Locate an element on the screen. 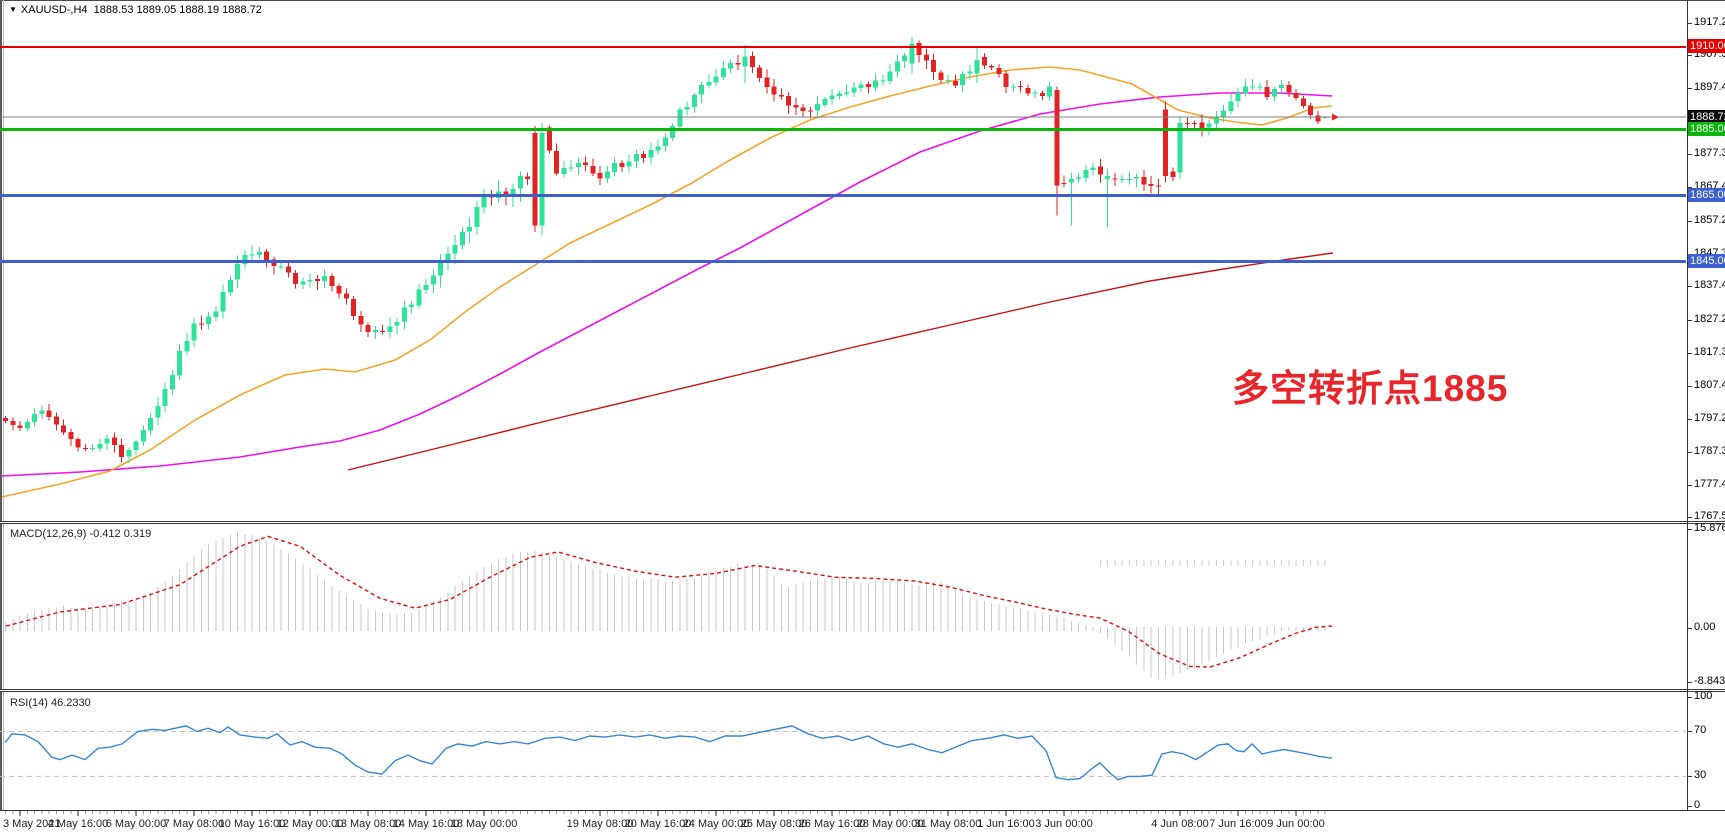  price-tick-label: 1817.30 is located at coordinates (1709, 352).